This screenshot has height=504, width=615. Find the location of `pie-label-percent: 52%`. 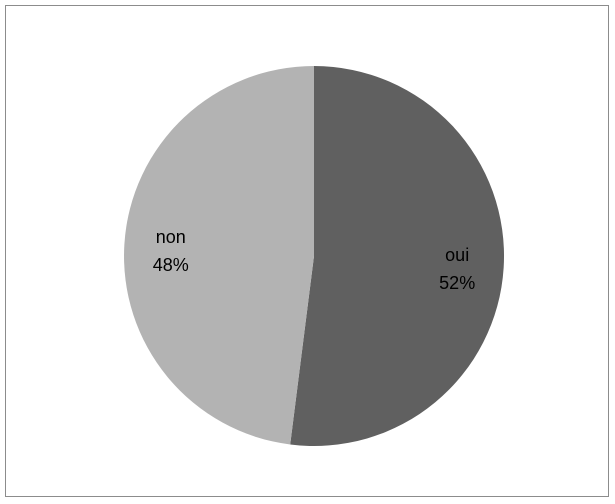

pie-label-percent: 52% is located at coordinates (457, 283).